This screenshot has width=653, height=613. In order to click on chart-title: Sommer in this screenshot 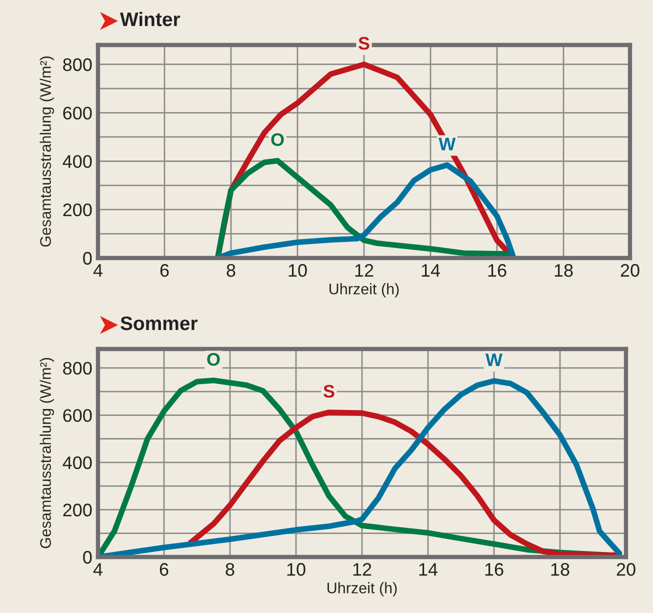, I will do `click(159, 323)`.